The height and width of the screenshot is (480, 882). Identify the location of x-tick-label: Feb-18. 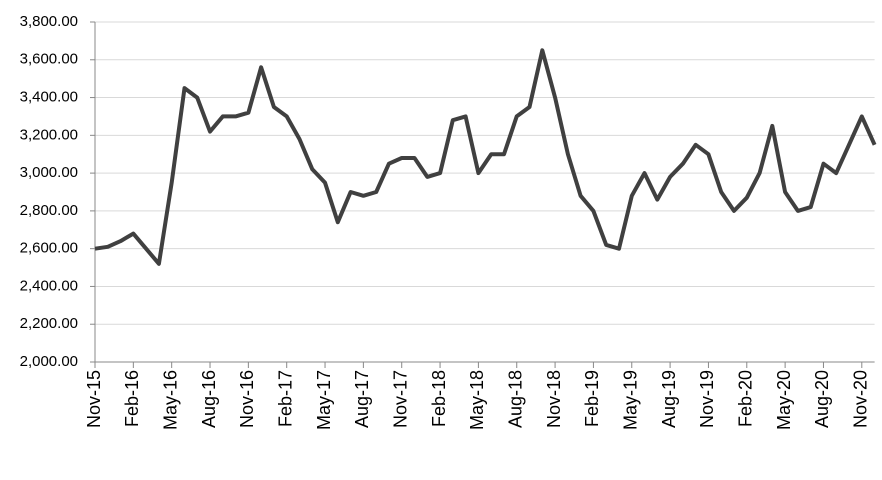
(439, 398).